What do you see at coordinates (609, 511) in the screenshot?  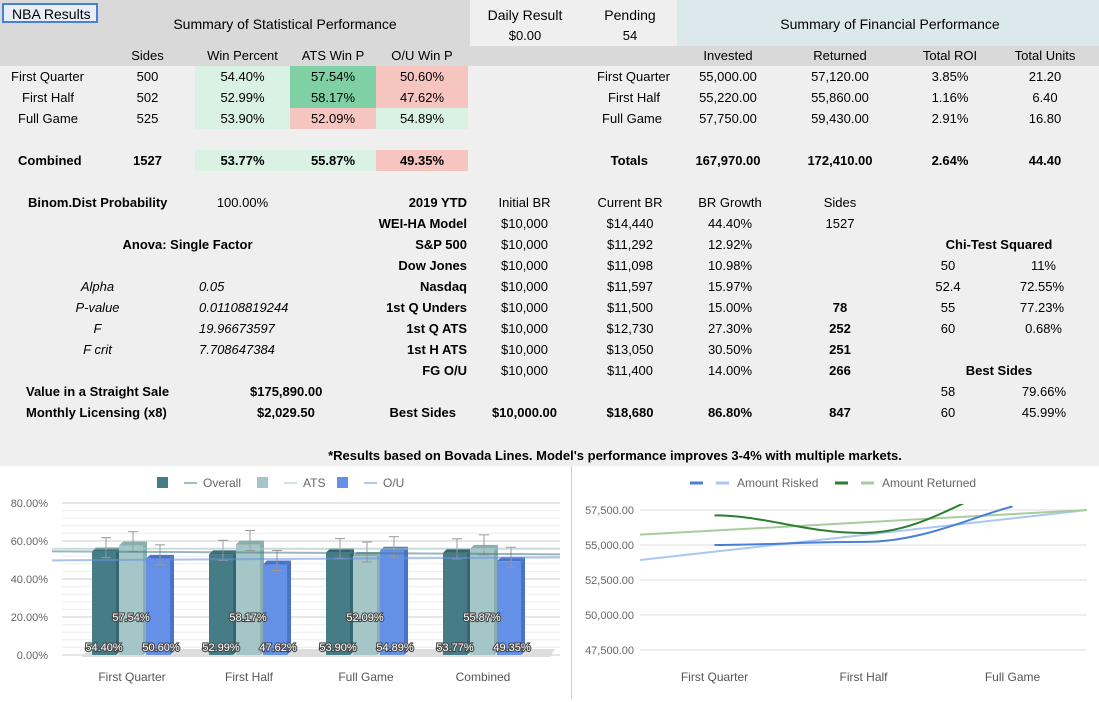 I see `y-tick-label: 57,500.00` at bounding box center [609, 511].